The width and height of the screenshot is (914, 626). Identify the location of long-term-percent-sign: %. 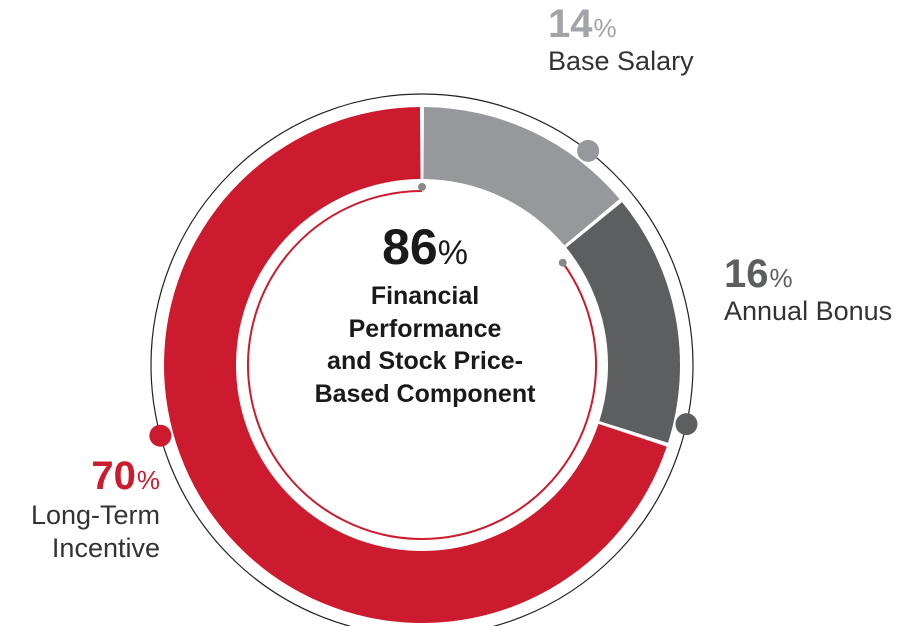
(148, 480).